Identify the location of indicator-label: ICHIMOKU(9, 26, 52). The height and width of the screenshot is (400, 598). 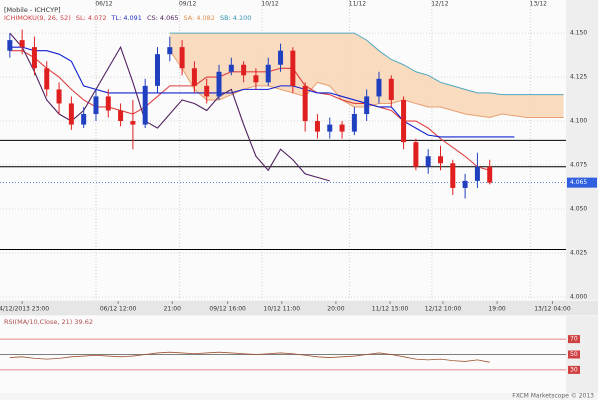
(37, 18).